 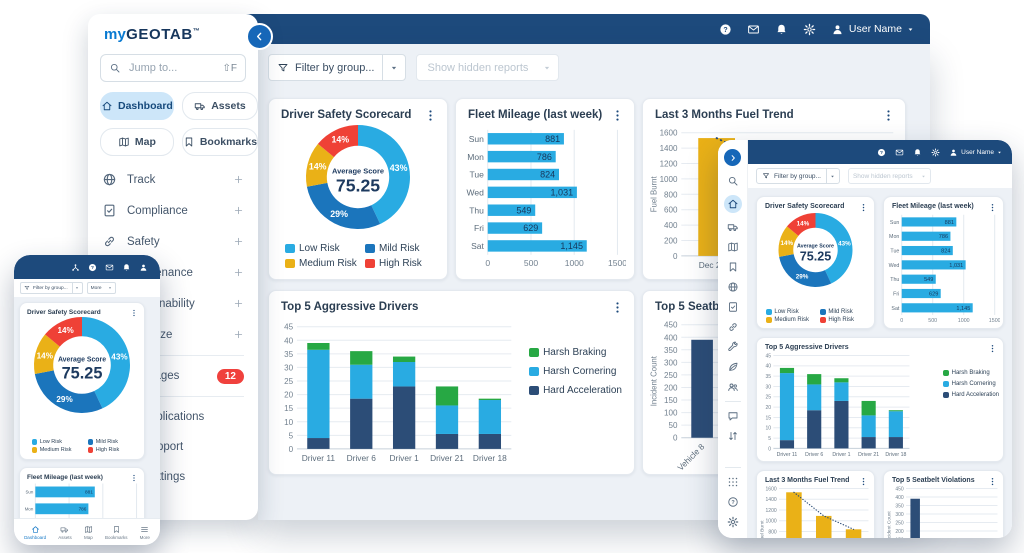 What do you see at coordinates (35, 532) in the screenshot?
I see `mobile-nav-dashboard: Dashboard` at bounding box center [35, 532].